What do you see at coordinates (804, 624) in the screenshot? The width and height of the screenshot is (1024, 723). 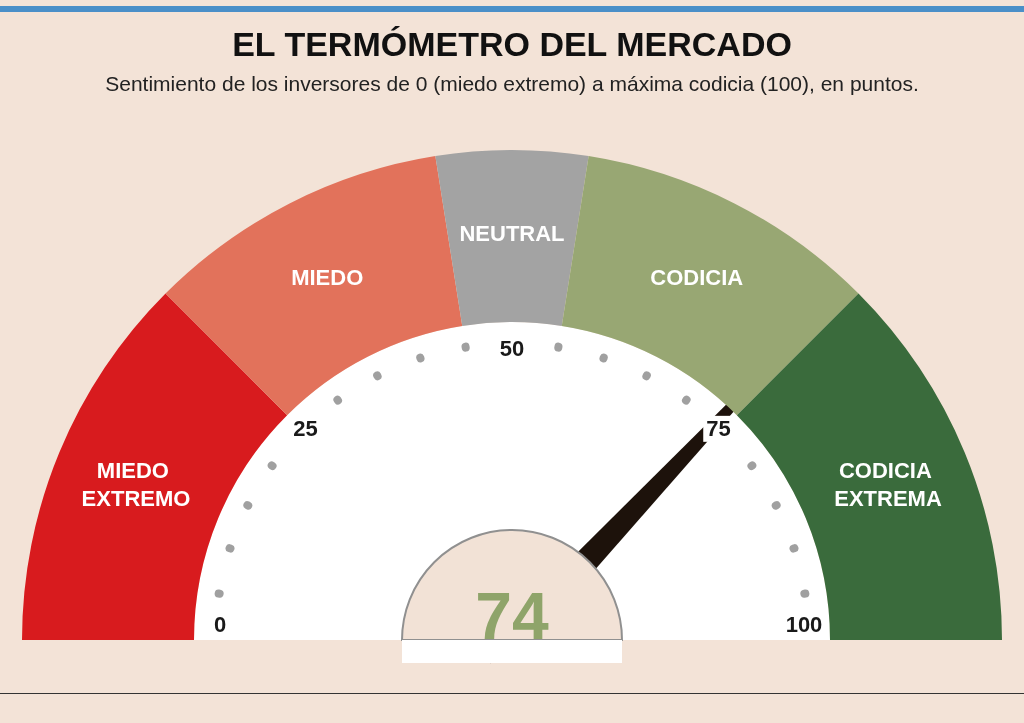 I see `text: 100` at bounding box center [804, 624].